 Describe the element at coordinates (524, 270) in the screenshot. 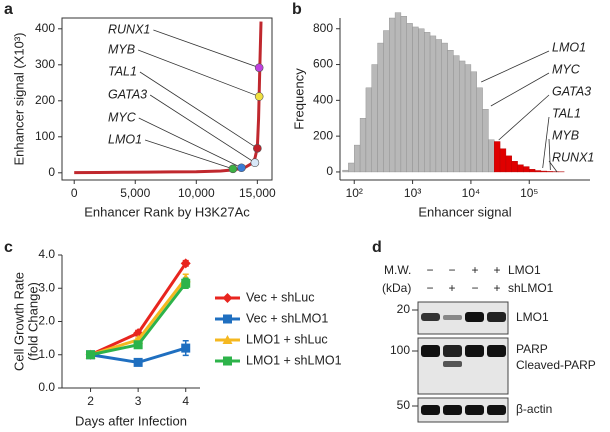

I see `row-label: LMO1` at that location.